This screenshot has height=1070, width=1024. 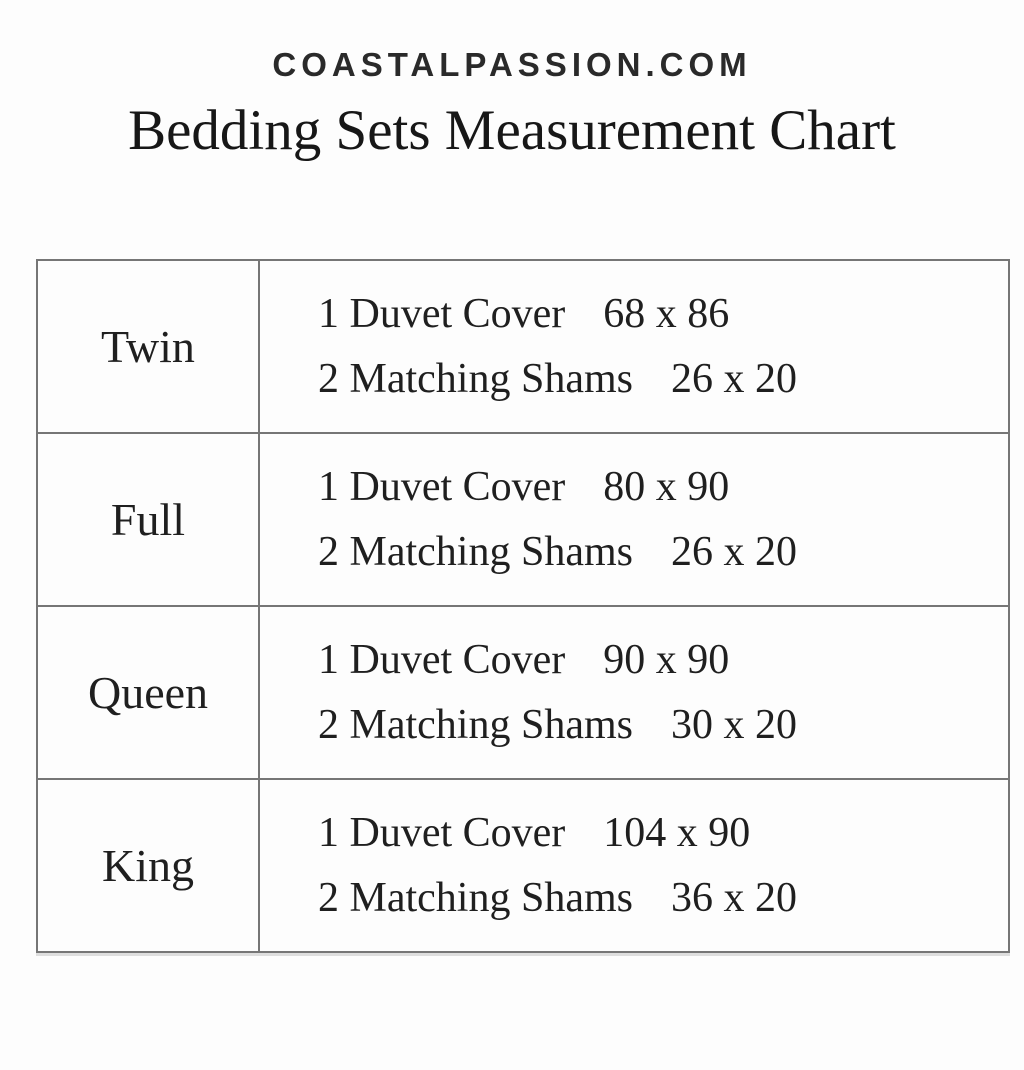 What do you see at coordinates (666, 487) in the screenshot?
I see `item-dimensions: 80 x 90` at bounding box center [666, 487].